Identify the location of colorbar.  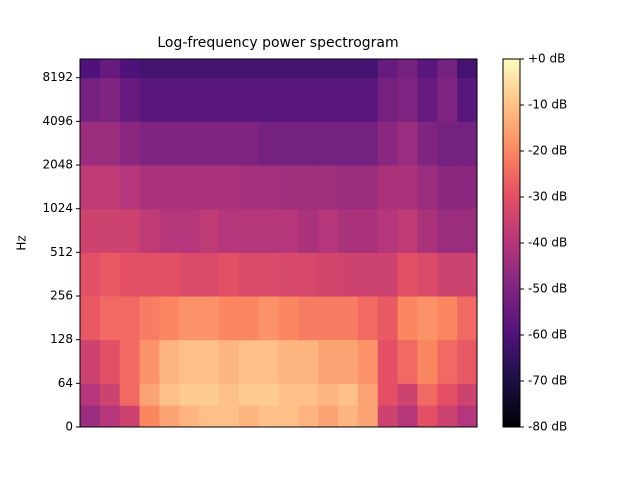
(511, 243).